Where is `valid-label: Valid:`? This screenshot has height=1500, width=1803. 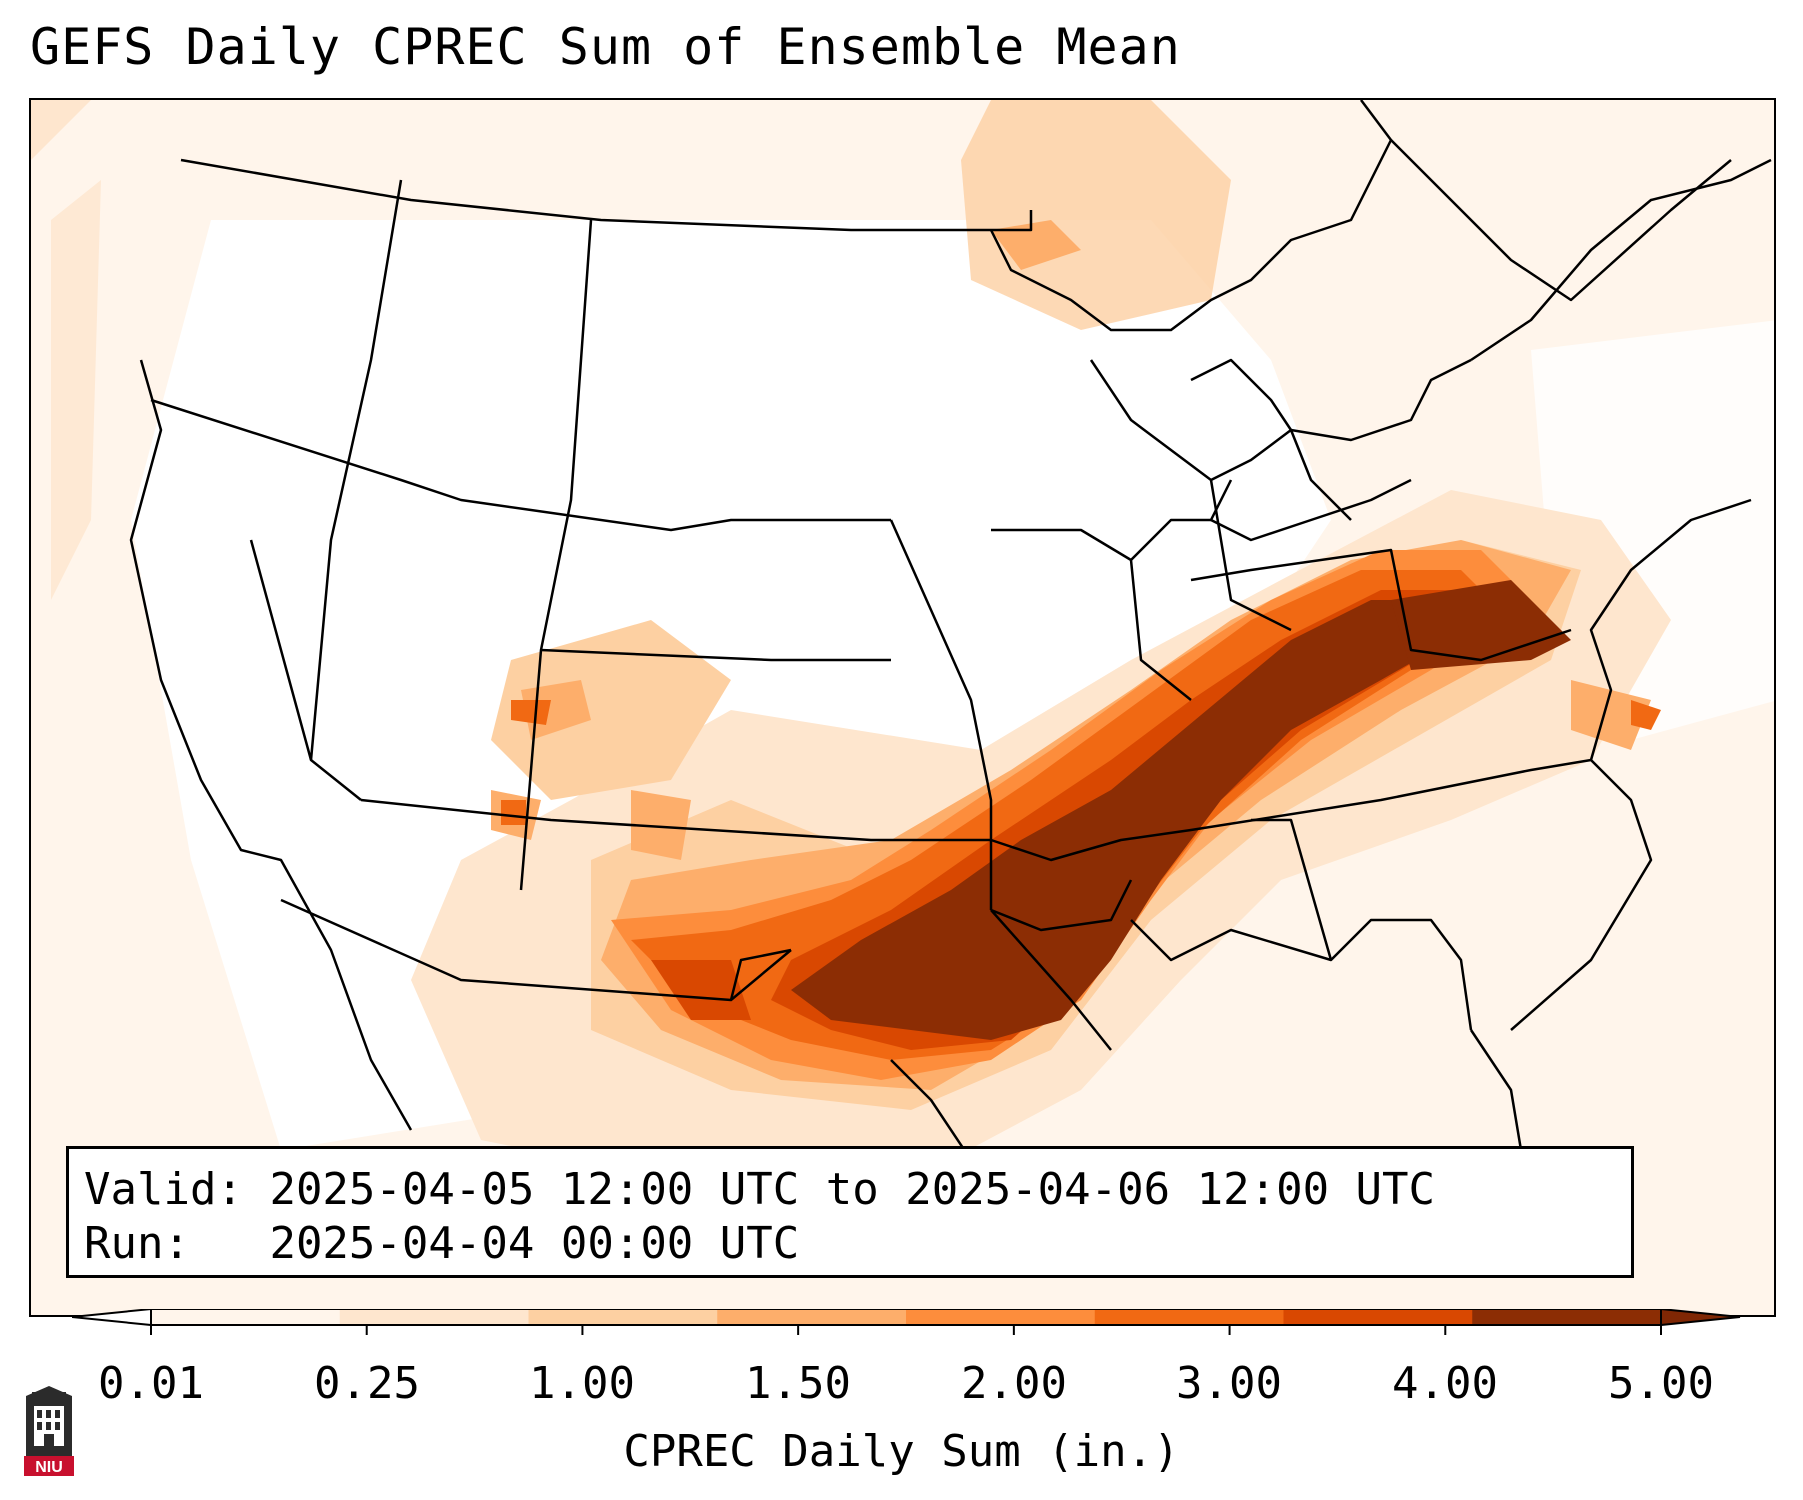
valid-label: Valid: is located at coordinates (163, 1189).